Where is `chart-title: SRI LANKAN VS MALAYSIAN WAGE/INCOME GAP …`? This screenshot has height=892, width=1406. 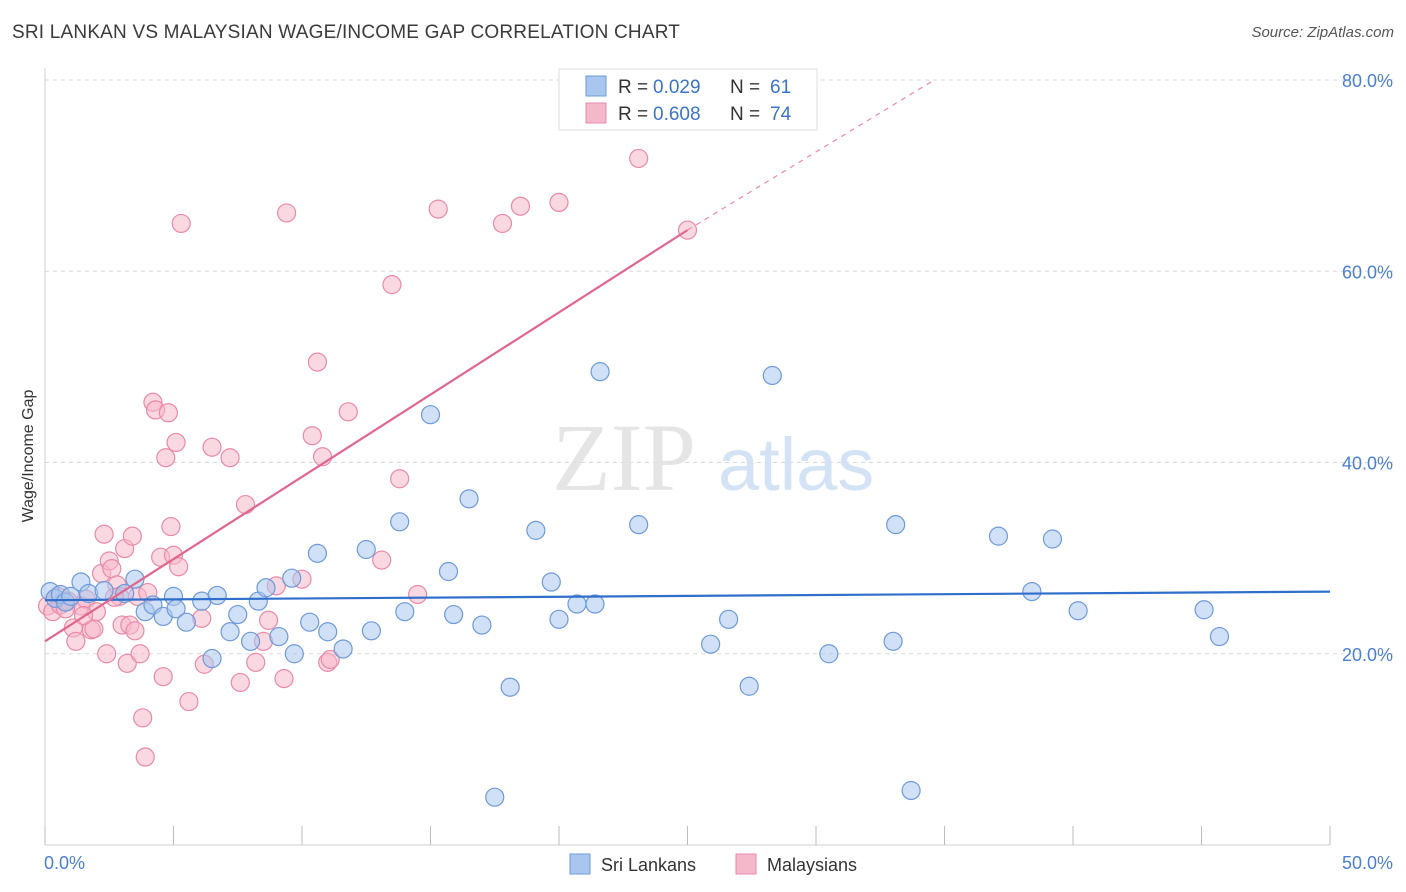
chart-title: SRI LANKAN VS MALAYSIAN WAGE/INCOME GAP … is located at coordinates (346, 32).